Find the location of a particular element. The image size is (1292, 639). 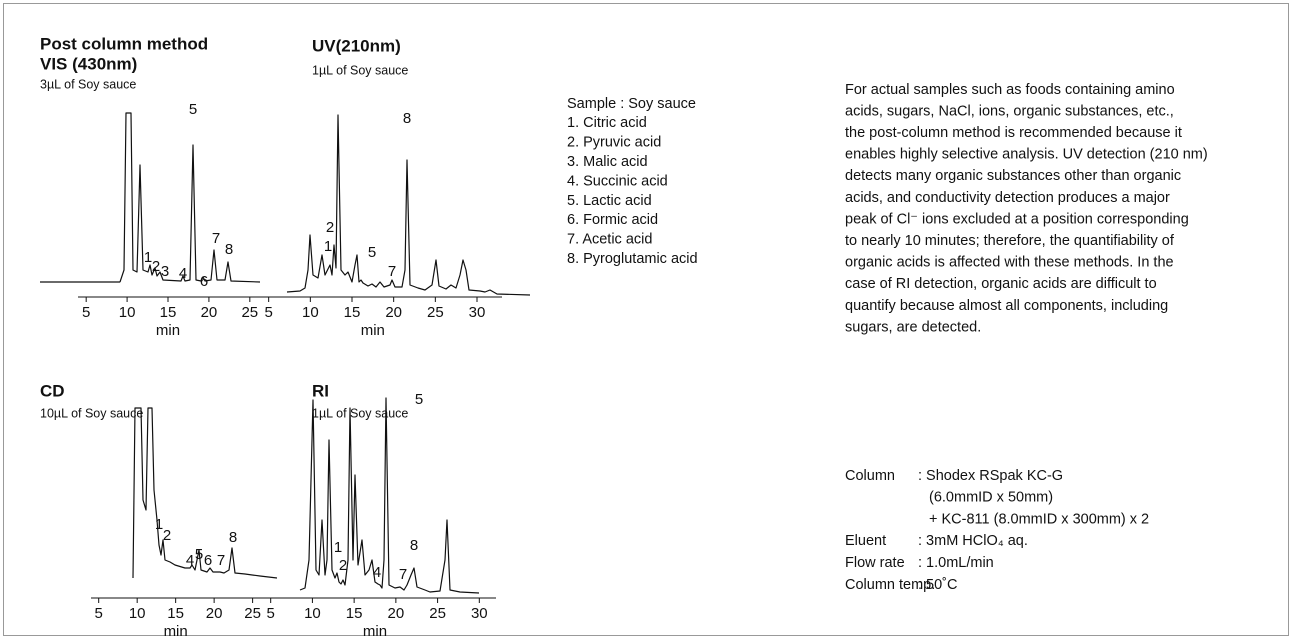

panel-subtitle: 10µL of Soy sauce is located at coordinates (91, 413).